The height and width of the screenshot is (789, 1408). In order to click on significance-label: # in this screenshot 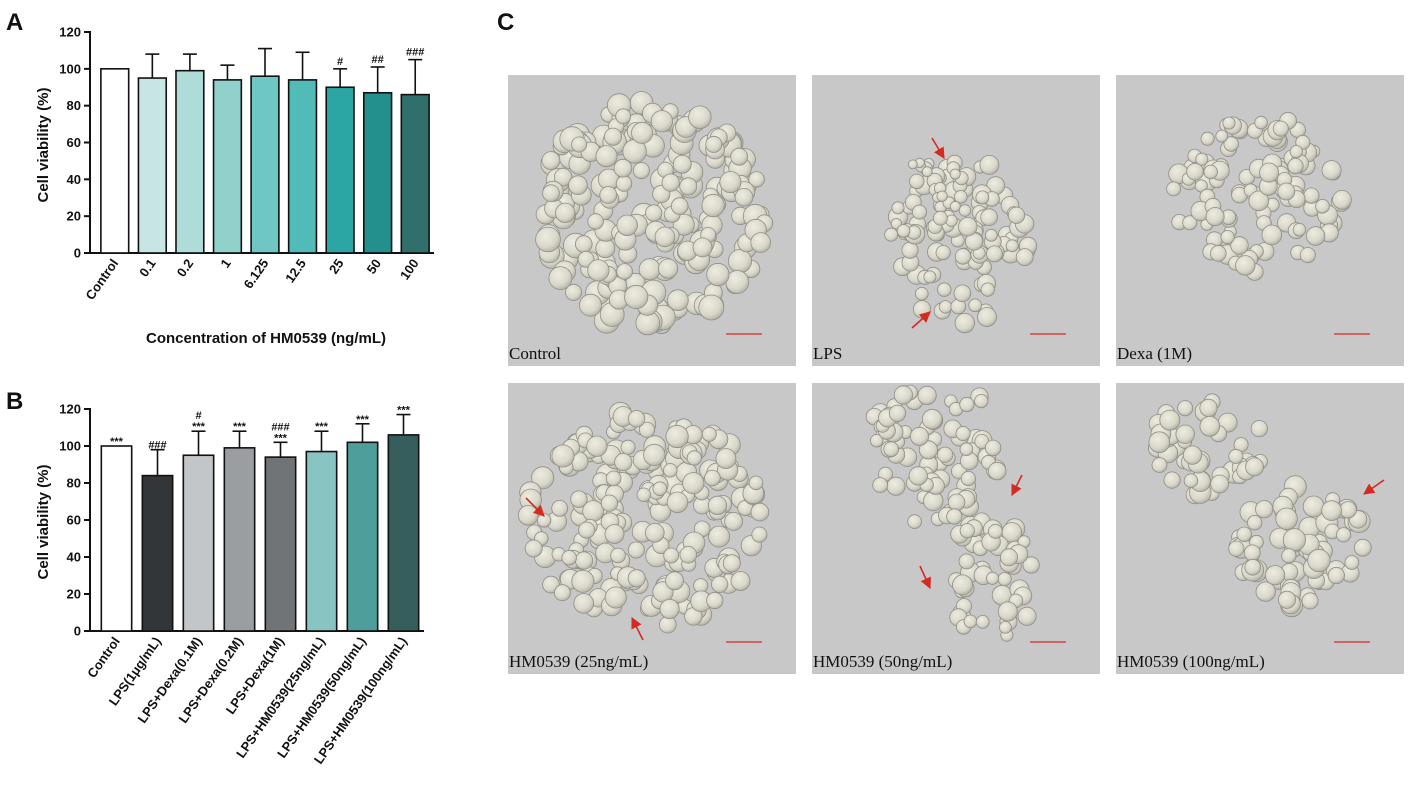, I will do `click(340, 62)`.